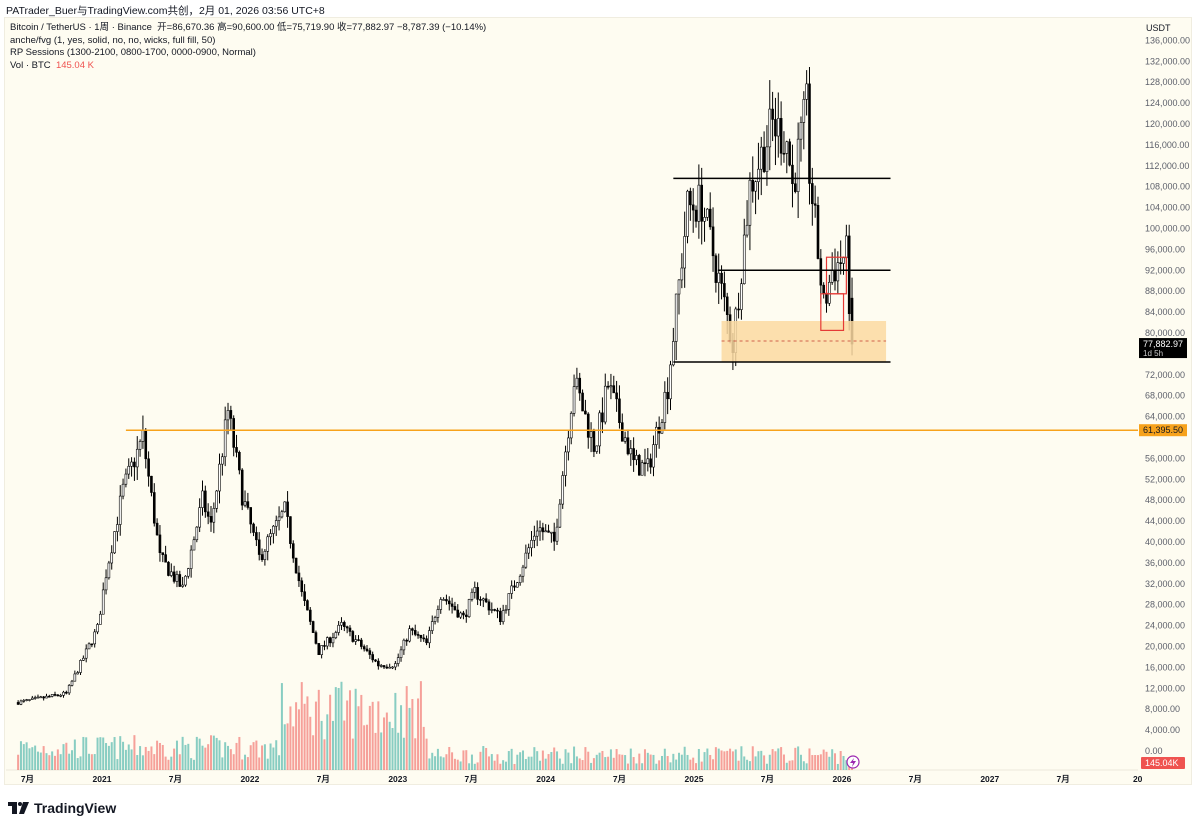 This screenshot has height=827, width=1200. I want to click on x-tick-label: 2025, so click(694, 779).